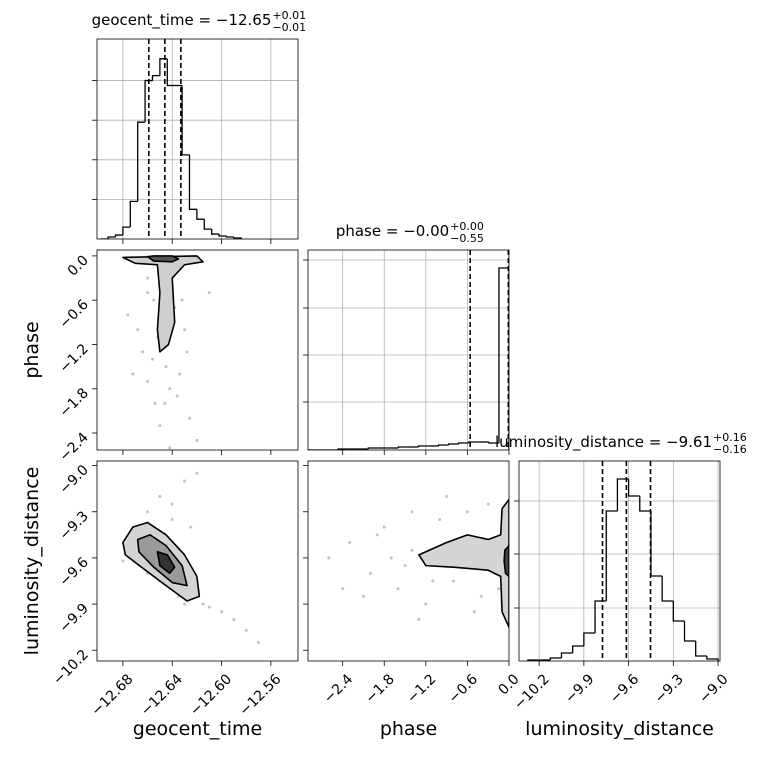 This screenshot has height=760, width=760. I want to click on panel-title: phase = −0.00, so click(392, 231).